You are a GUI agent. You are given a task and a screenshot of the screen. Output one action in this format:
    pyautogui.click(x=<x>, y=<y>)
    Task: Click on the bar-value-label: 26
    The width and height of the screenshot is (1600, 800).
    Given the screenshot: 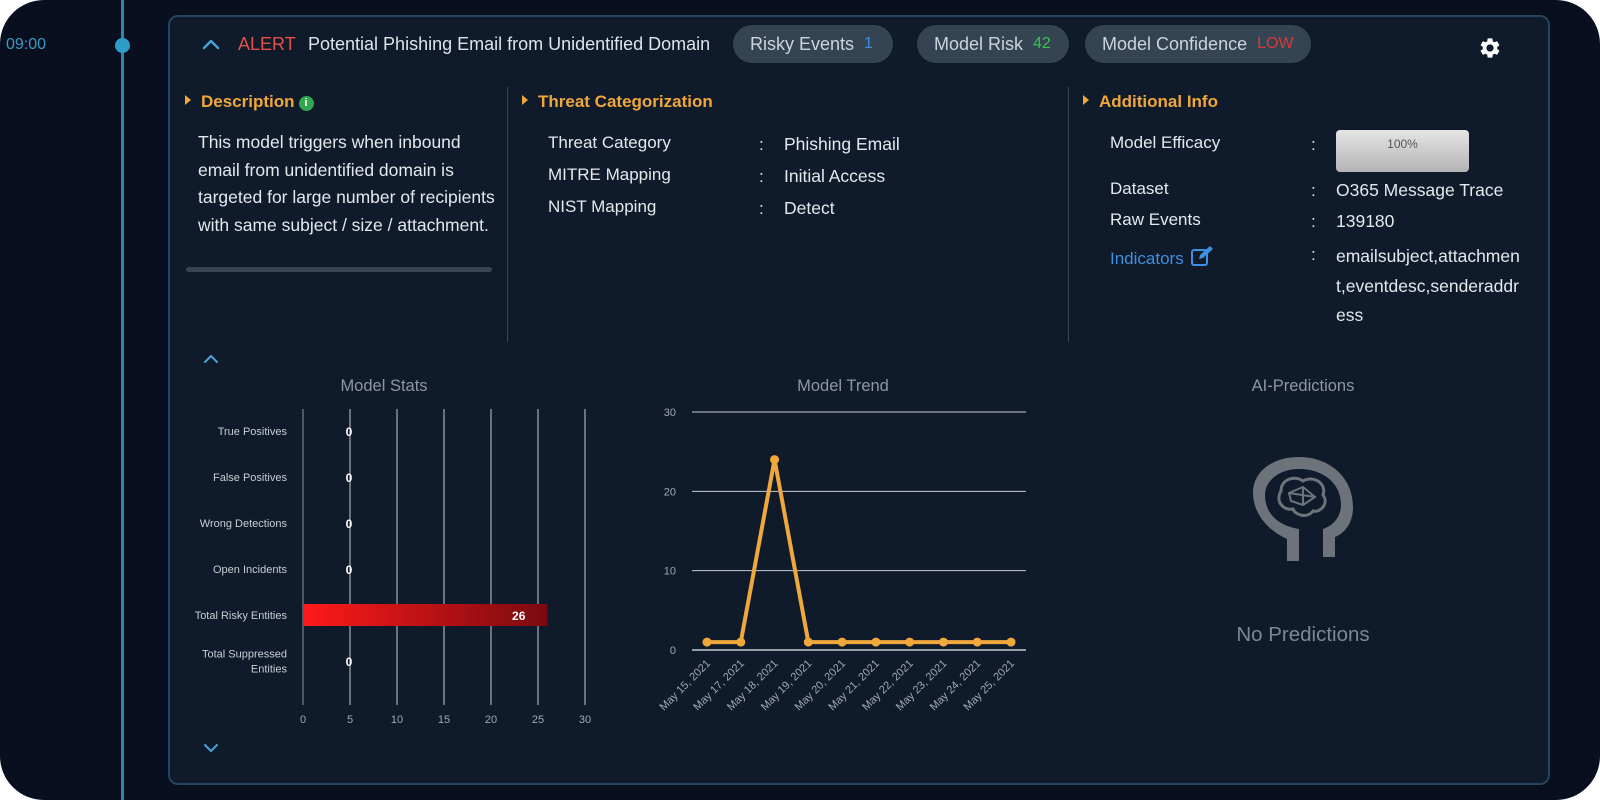 What is the action you would take?
    pyautogui.click(x=519, y=616)
    